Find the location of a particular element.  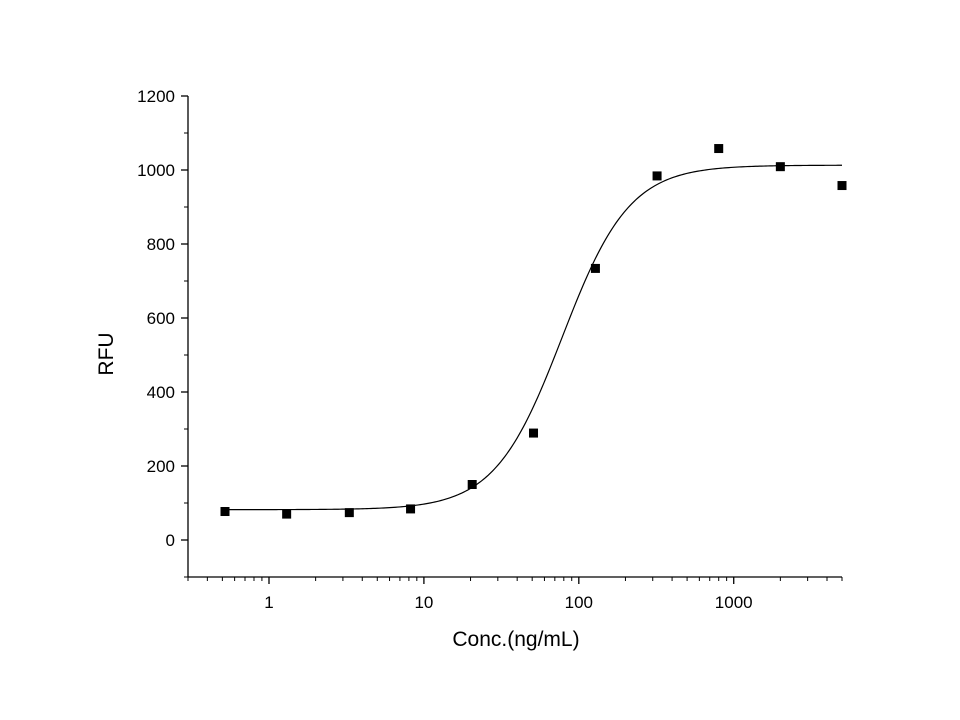

x-tick-label: 100 is located at coordinates (579, 602).